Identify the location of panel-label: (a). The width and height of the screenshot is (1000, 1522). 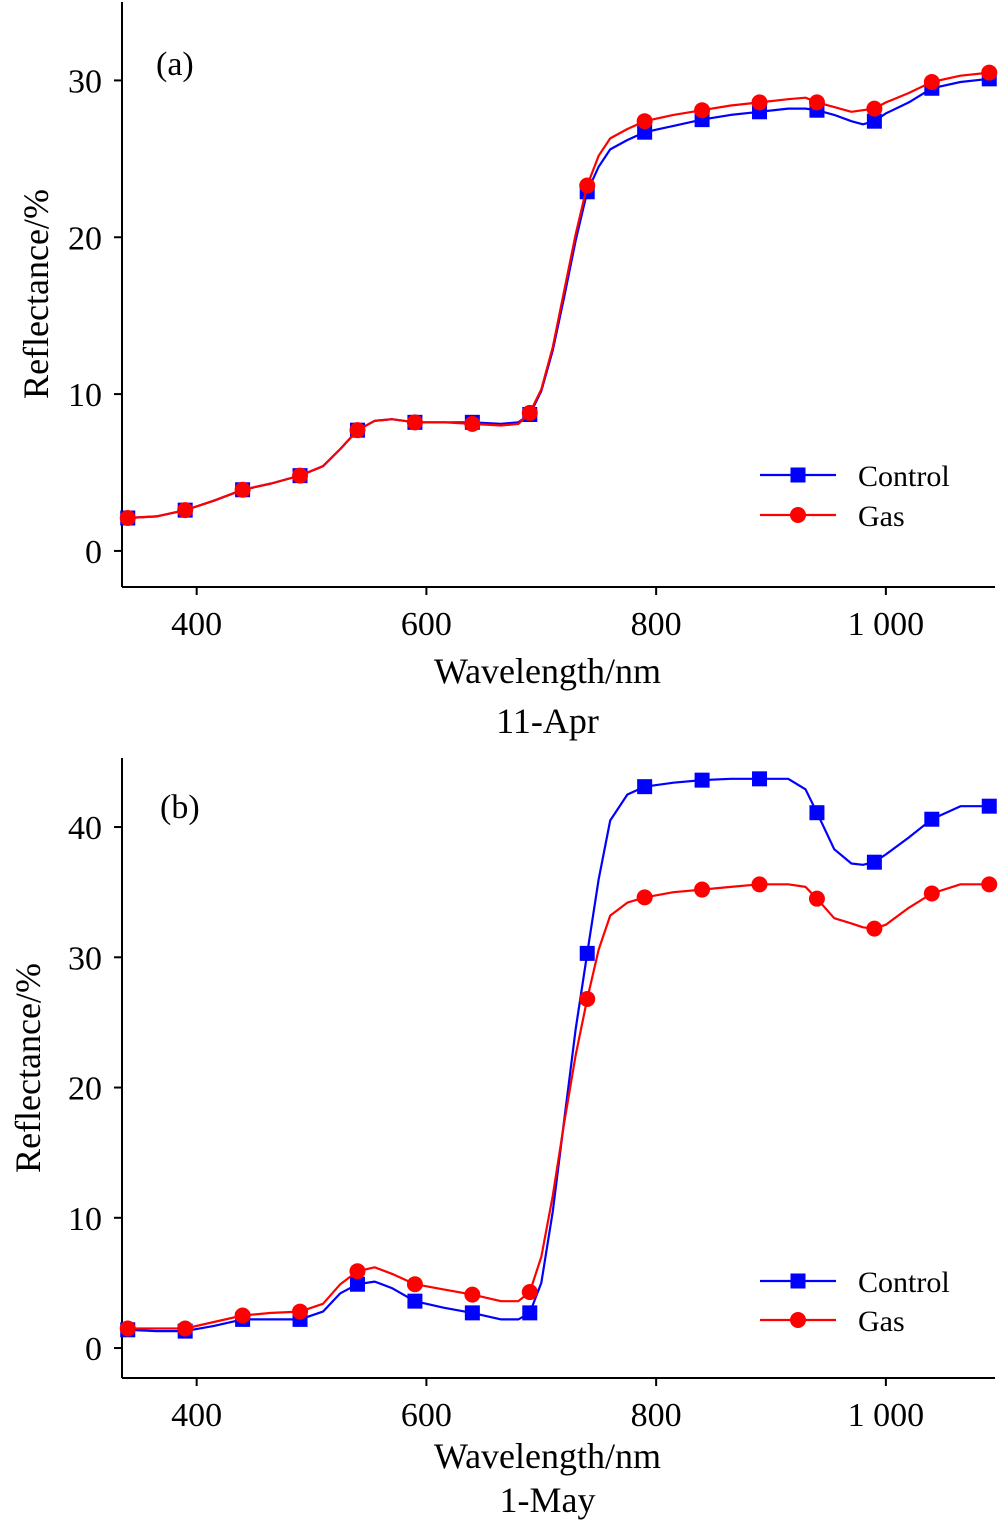
(175, 64).